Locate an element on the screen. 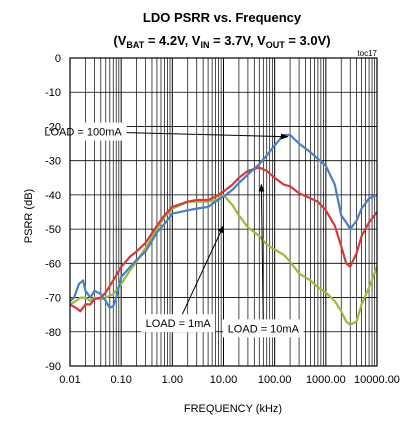  x-tick-label: 100.00 is located at coordinates (275, 380).